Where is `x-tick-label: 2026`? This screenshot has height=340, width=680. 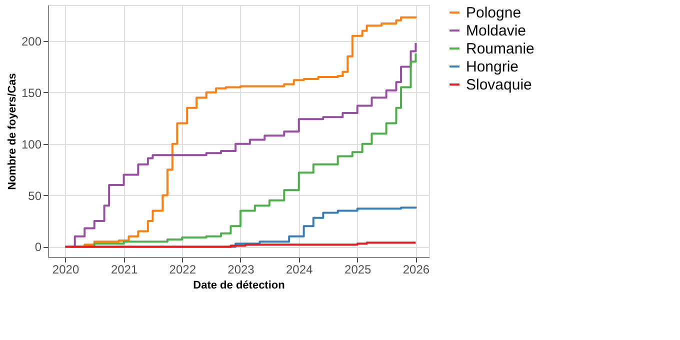
x-tick-label: 2026 is located at coordinates (416, 269).